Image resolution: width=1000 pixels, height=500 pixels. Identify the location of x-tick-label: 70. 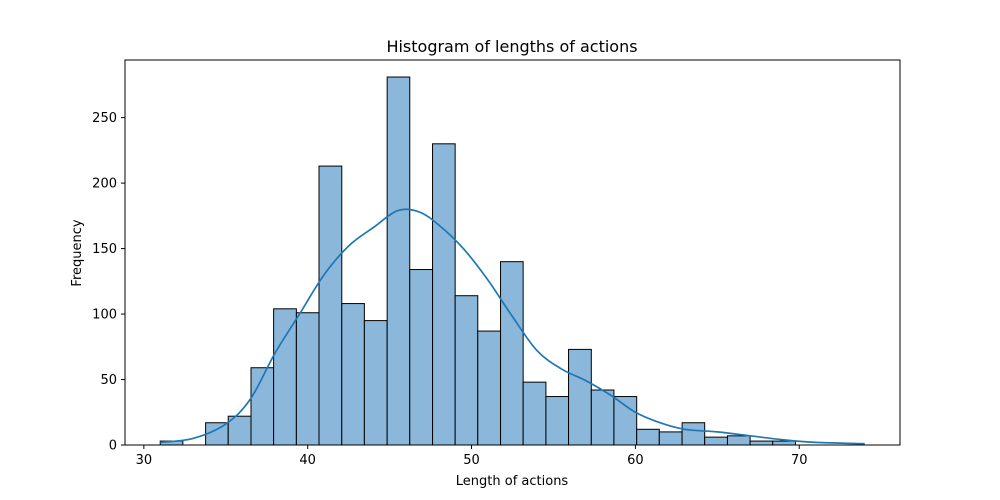
(799, 460).